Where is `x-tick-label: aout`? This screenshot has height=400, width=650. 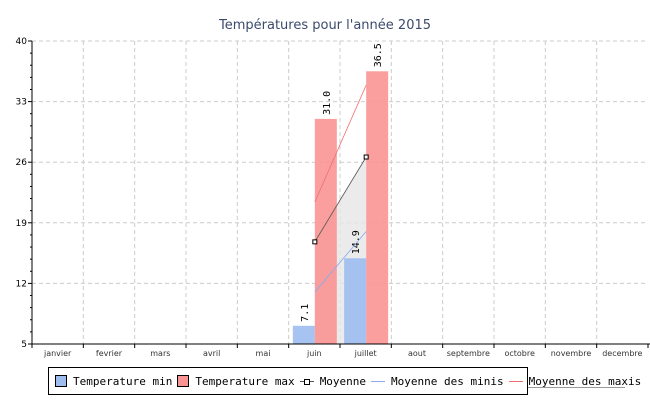 x-tick-label: aout is located at coordinates (417, 353).